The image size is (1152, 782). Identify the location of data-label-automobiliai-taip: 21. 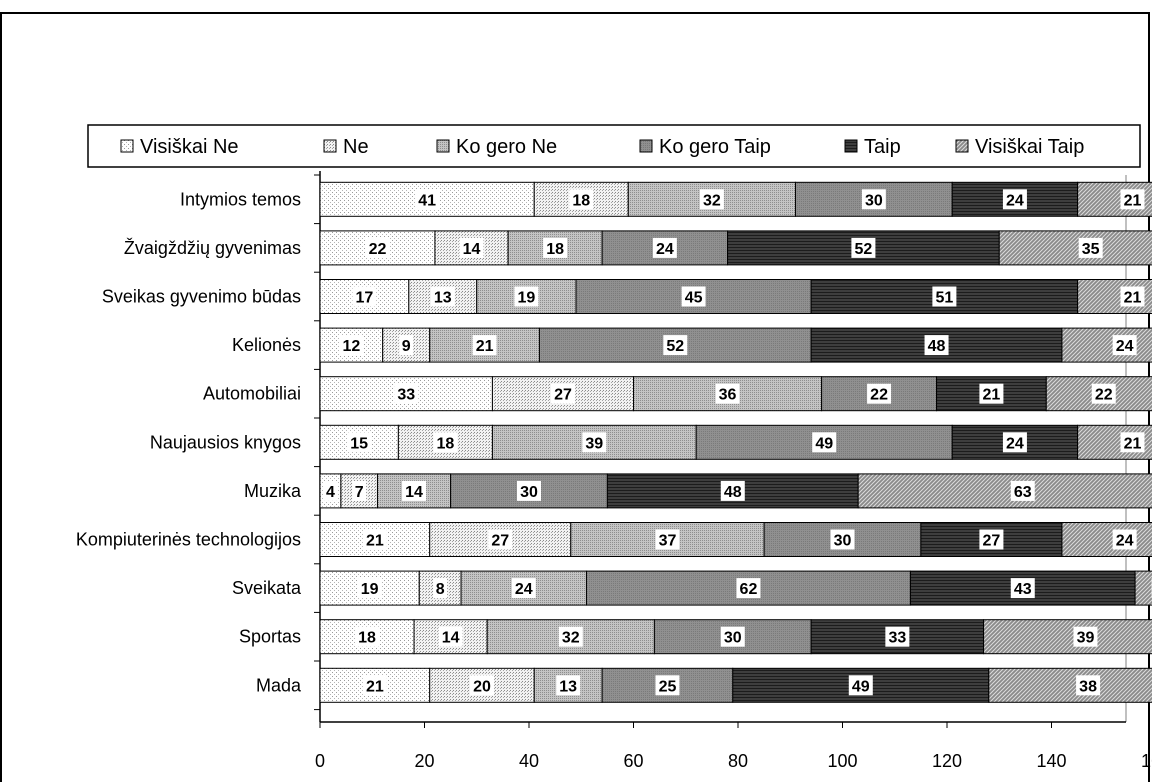
(992, 395).